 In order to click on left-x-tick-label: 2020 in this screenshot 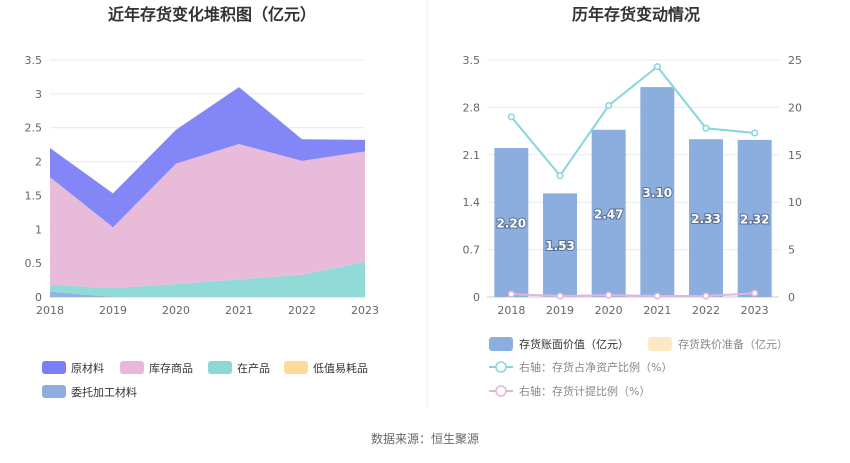, I will do `click(176, 310)`.